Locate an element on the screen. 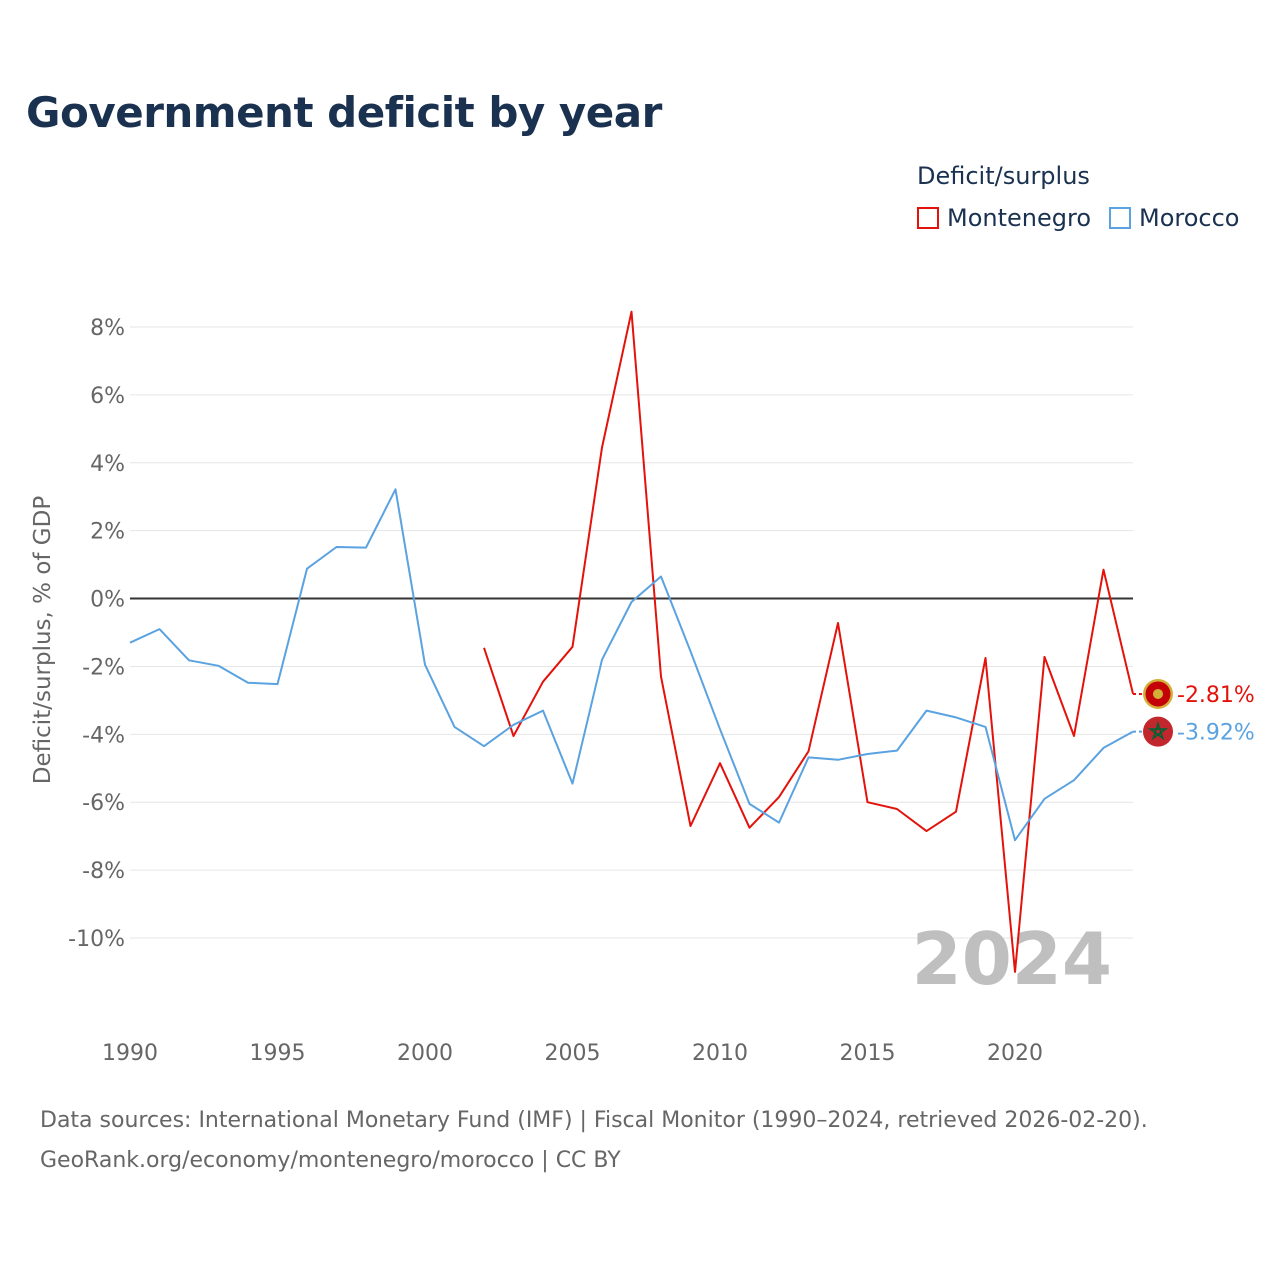 This screenshot has width=1280, height=1280. y-axis-label: Deficit/surplus, % of GDP is located at coordinates (43, 640).